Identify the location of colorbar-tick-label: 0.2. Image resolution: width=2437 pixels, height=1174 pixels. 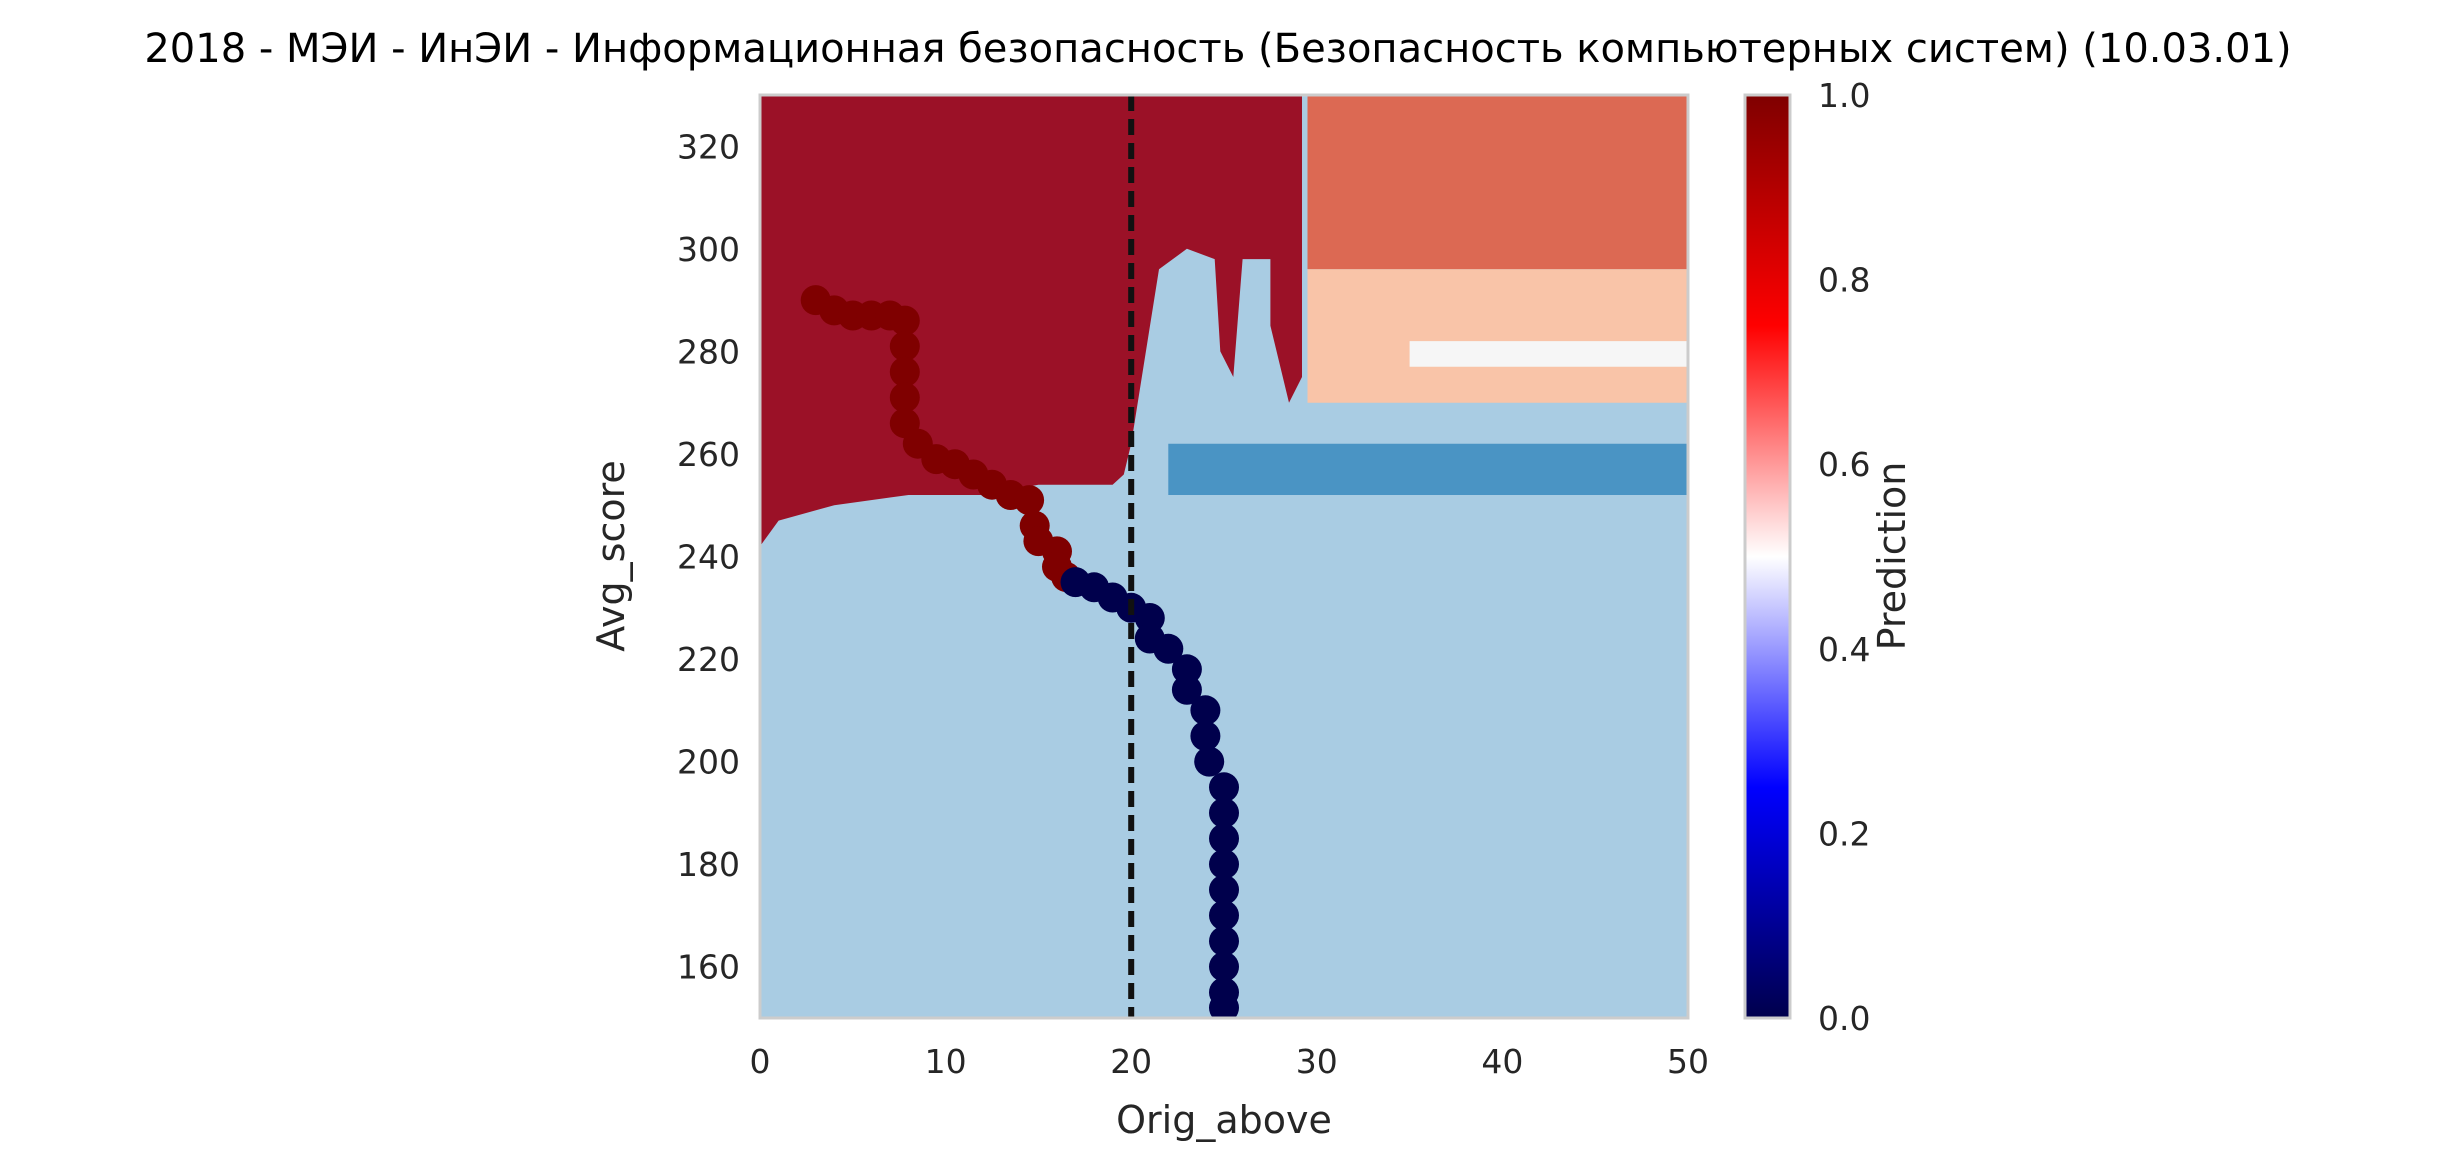
(1844, 833).